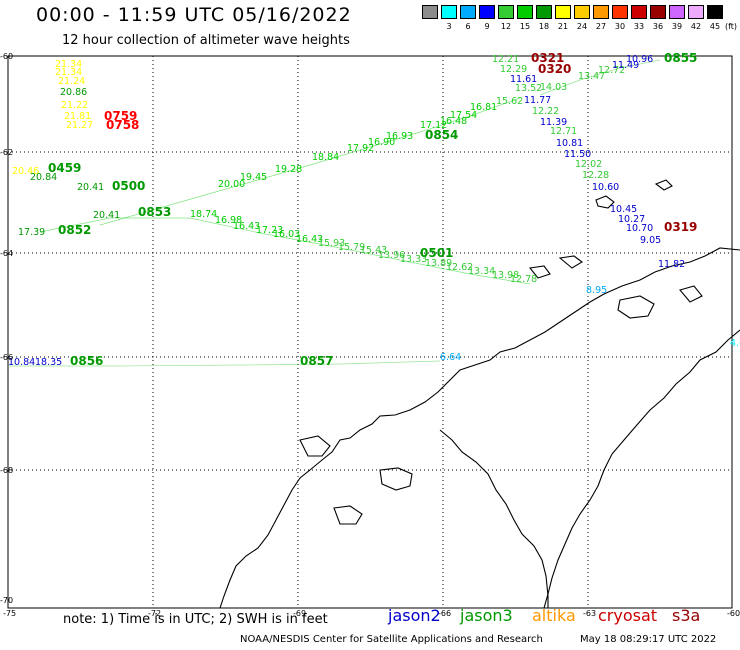 The width and height of the screenshot is (740, 650). What do you see at coordinates (231, 184) in the screenshot?
I see `wave-height-value: 20.00` at bounding box center [231, 184].